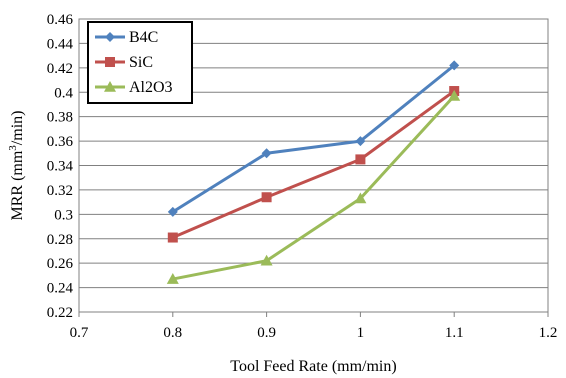 This screenshot has height=378, width=566. I want to click on x-axis-label: Tool Feed Rate (mm/min), so click(313, 366).